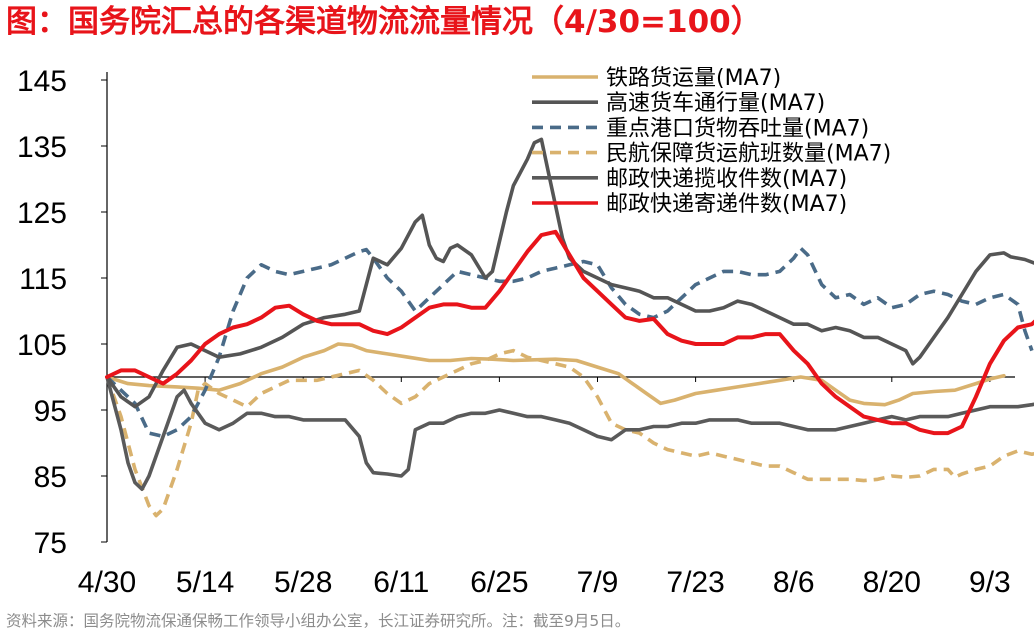 The width and height of the screenshot is (1034, 635). Describe the element at coordinates (695, 582) in the screenshot. I see `x-tick-label: 7/23` at that location.